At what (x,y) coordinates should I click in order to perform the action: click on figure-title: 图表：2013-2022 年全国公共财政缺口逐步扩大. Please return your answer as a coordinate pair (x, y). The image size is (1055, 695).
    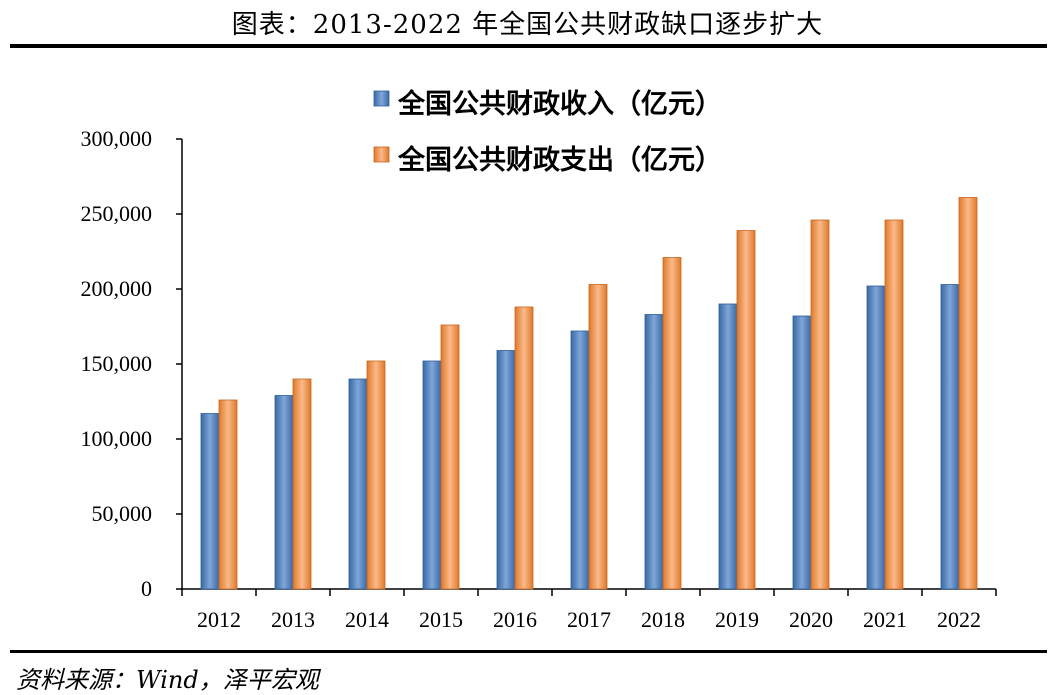
    Looking at the image, I should click on (527, 25).